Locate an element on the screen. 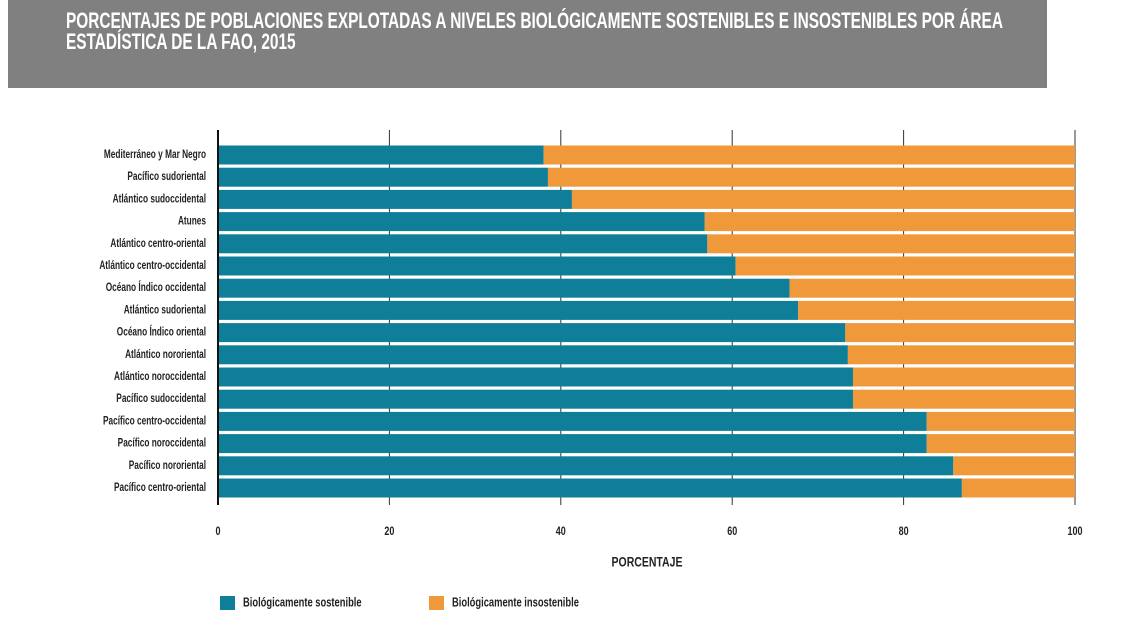 This screenshot has height=619, width=1131. x-tick-label: 60 is located at coordinates (732, 532).